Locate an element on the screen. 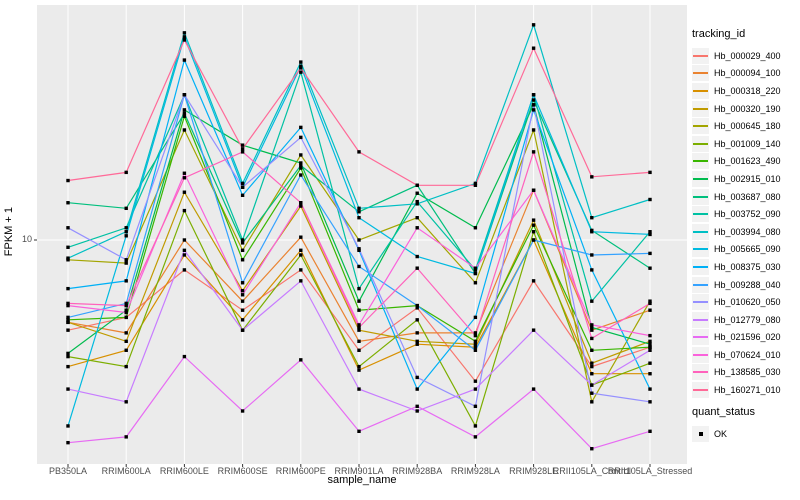 This screenshot has width=800, height=500. x-axis-title: sample_name is located at coordinates (362, 480).